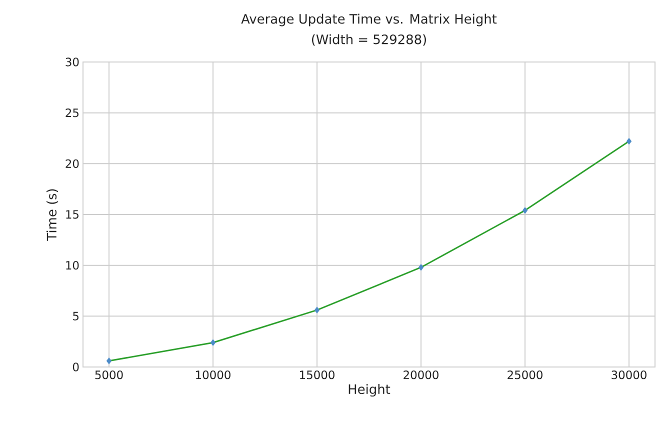 The image size is (666, 428). I want to click on x-tick-label: 25000, so click(525, 375).